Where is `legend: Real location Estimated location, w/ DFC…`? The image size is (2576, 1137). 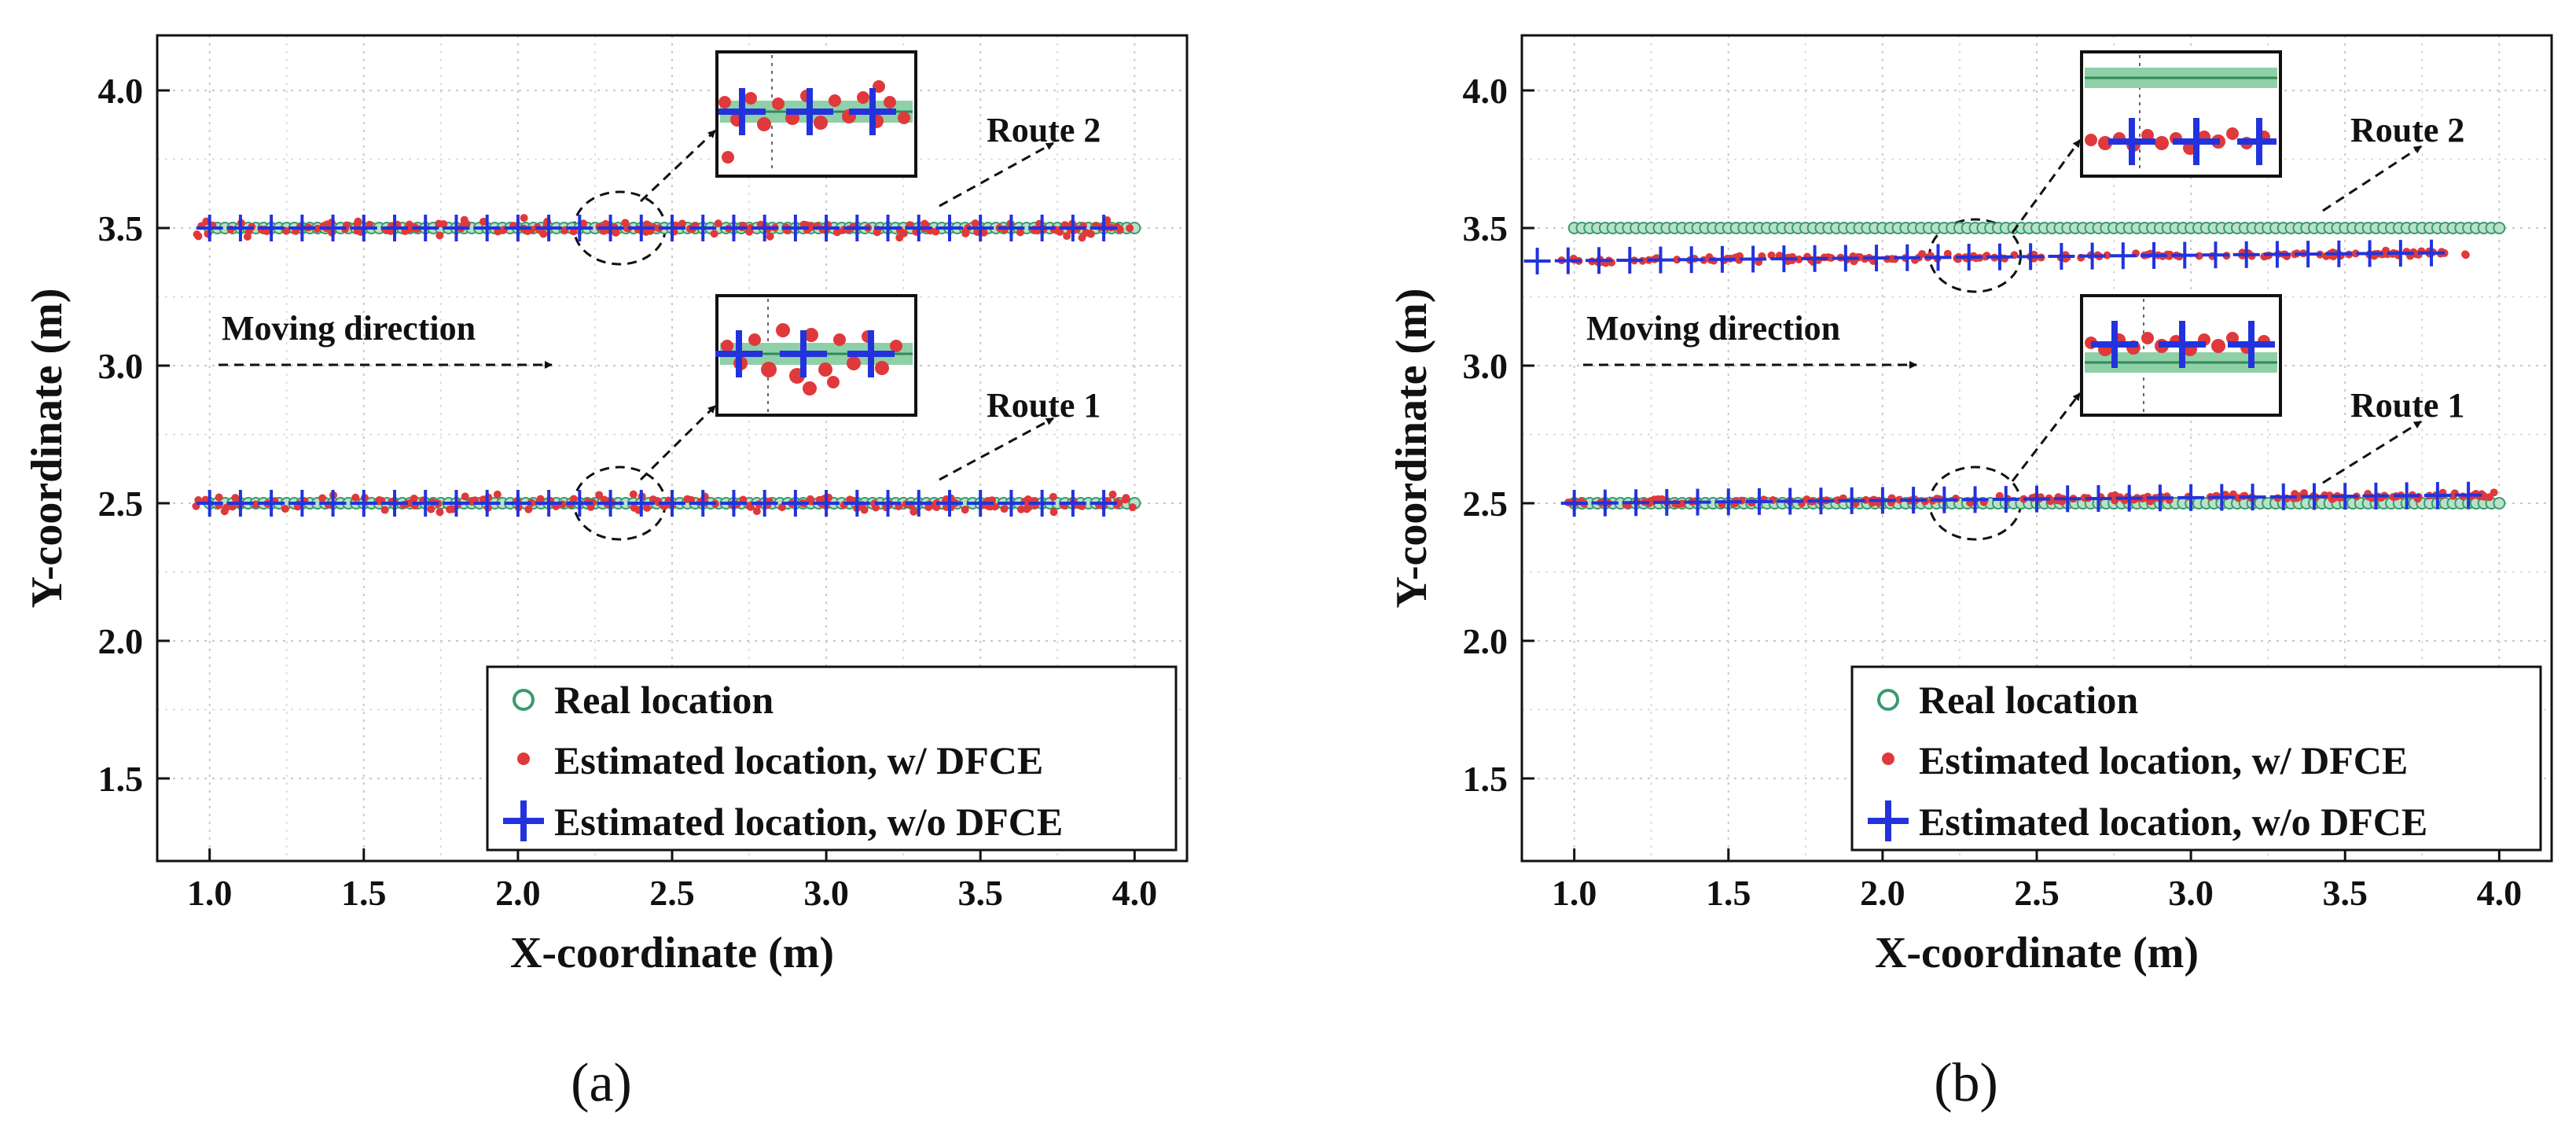 legend: Real location Estimated location, w/ DFC… is located at coordinates (832, 758).